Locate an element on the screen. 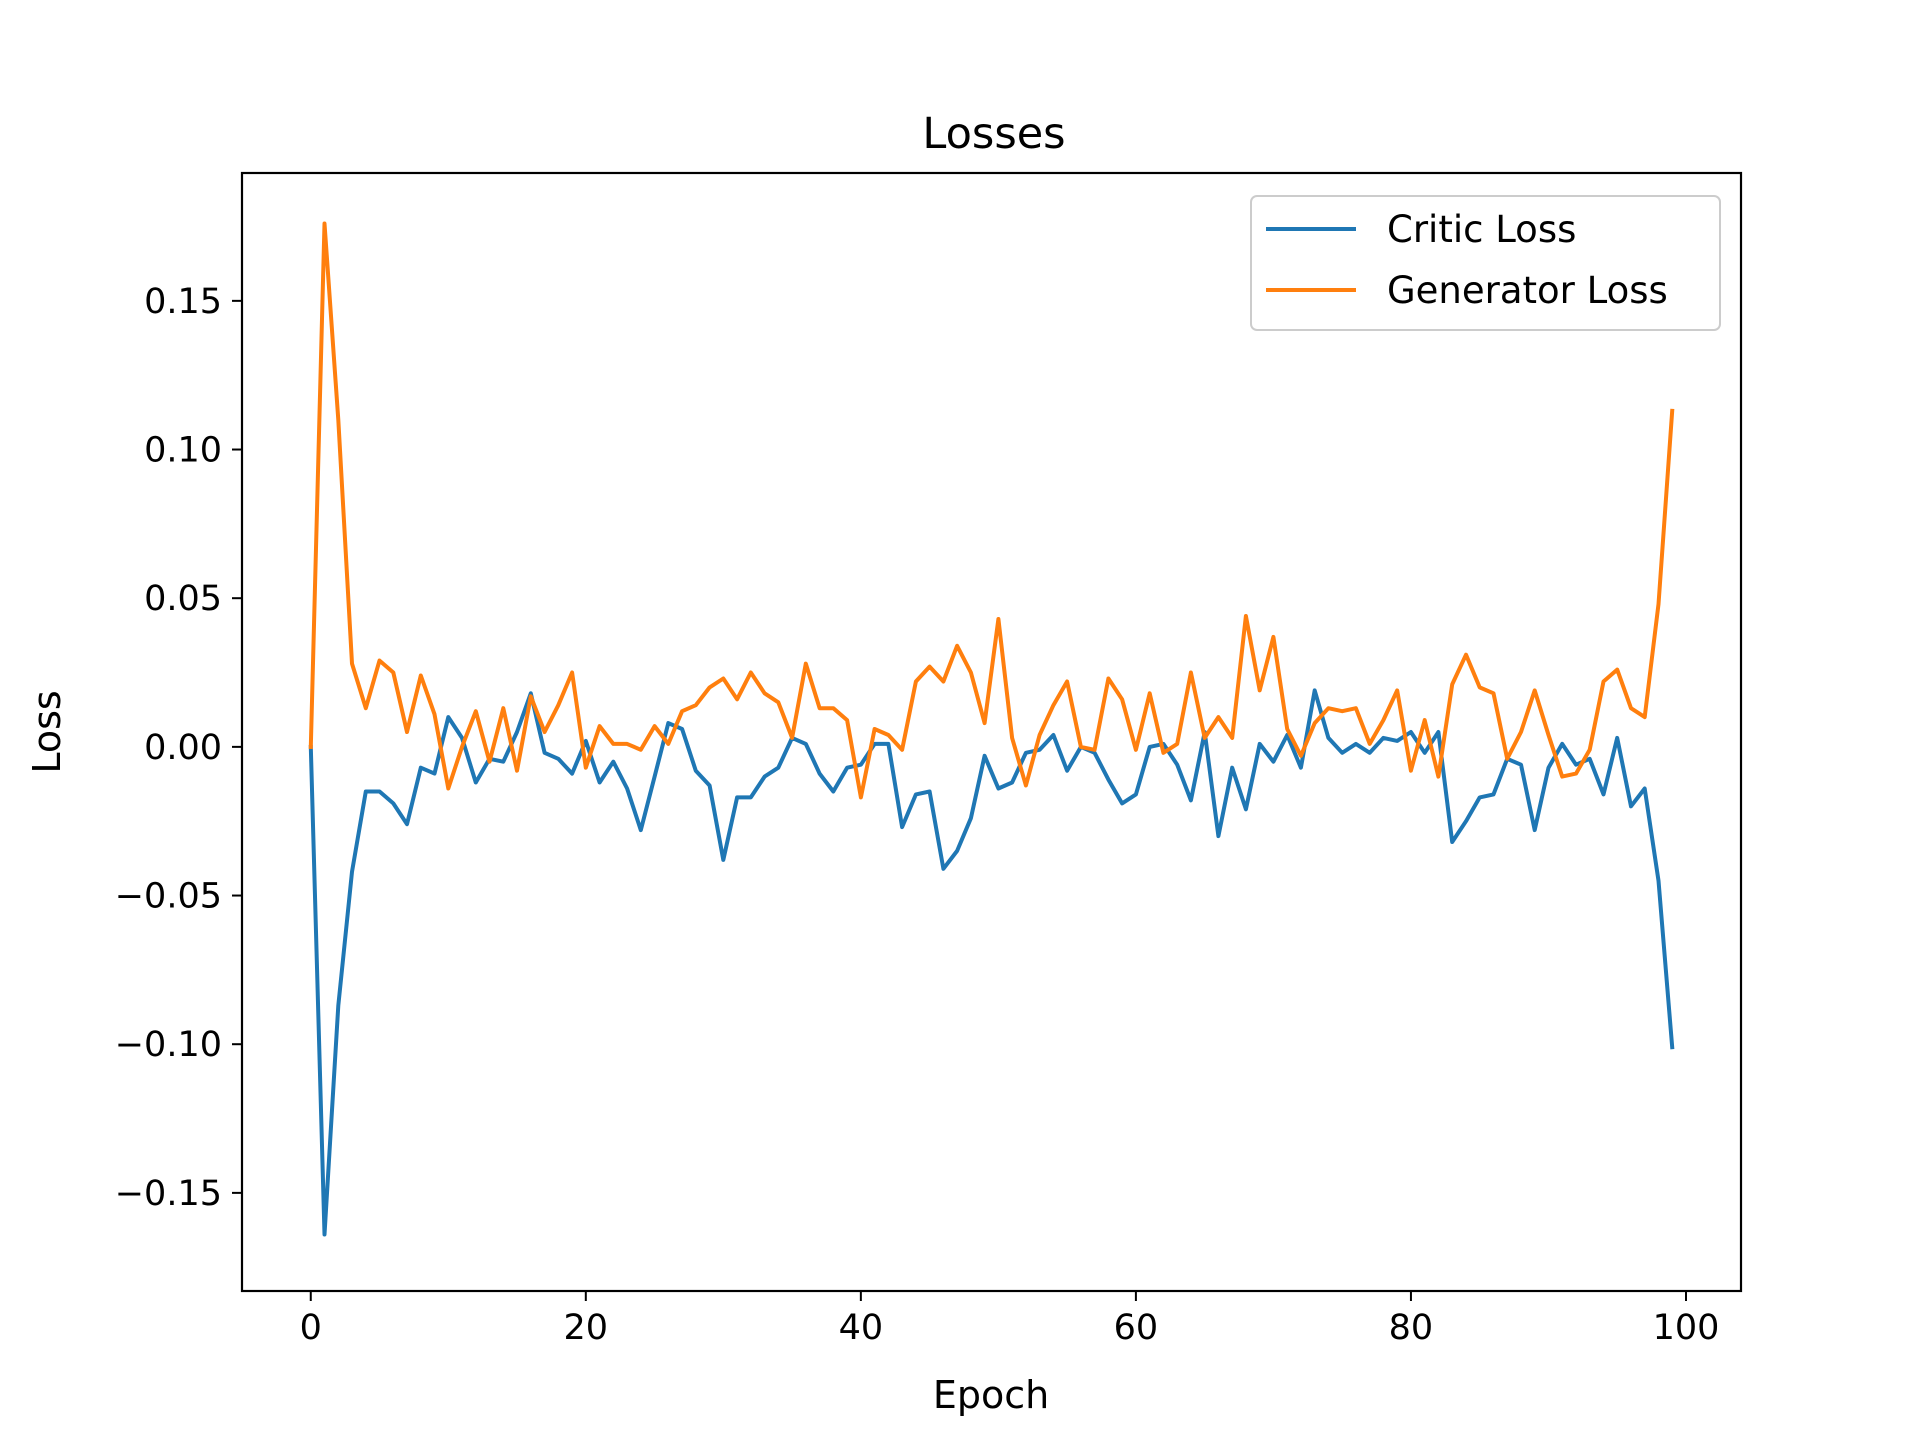 This screenshot has width=1920, height=1440. x-axis-title: Epoch is located at coordinates (991, 1395).